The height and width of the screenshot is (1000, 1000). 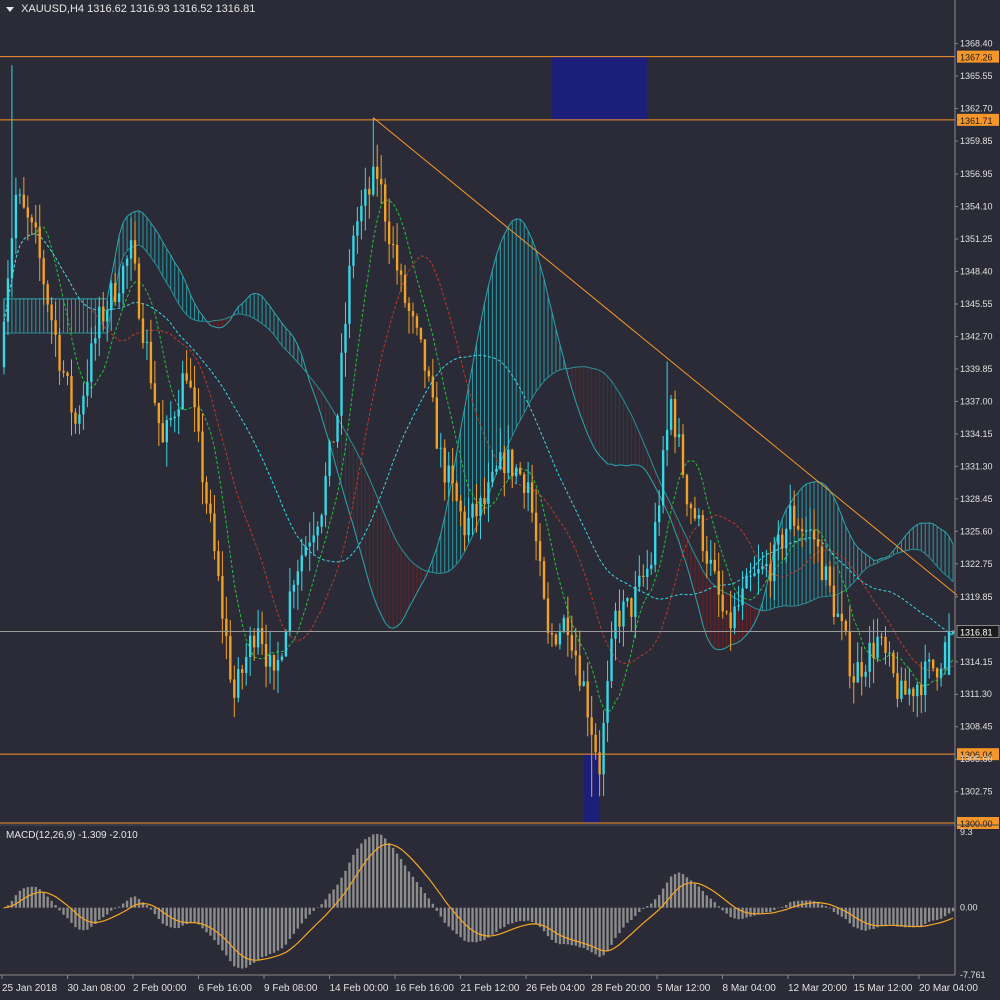 I want to click on supply-demand-zones, so click(x=599, y=439).